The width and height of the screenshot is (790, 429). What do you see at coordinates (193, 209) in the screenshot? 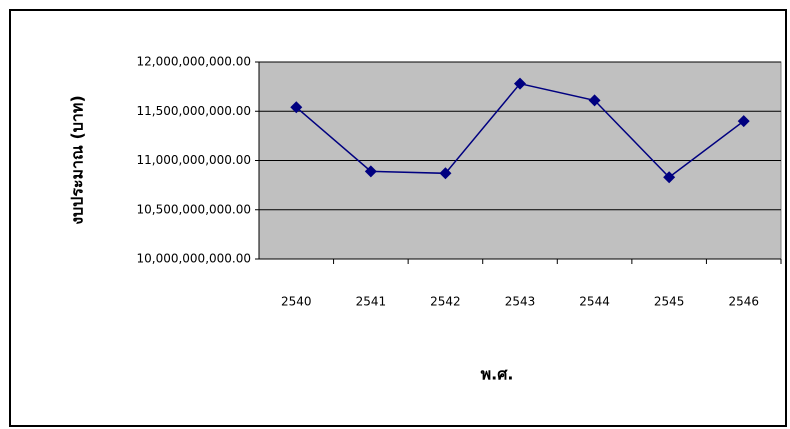
I see `y-tick-label: 10,500,000,000.00` at bounding box center [193, 209].